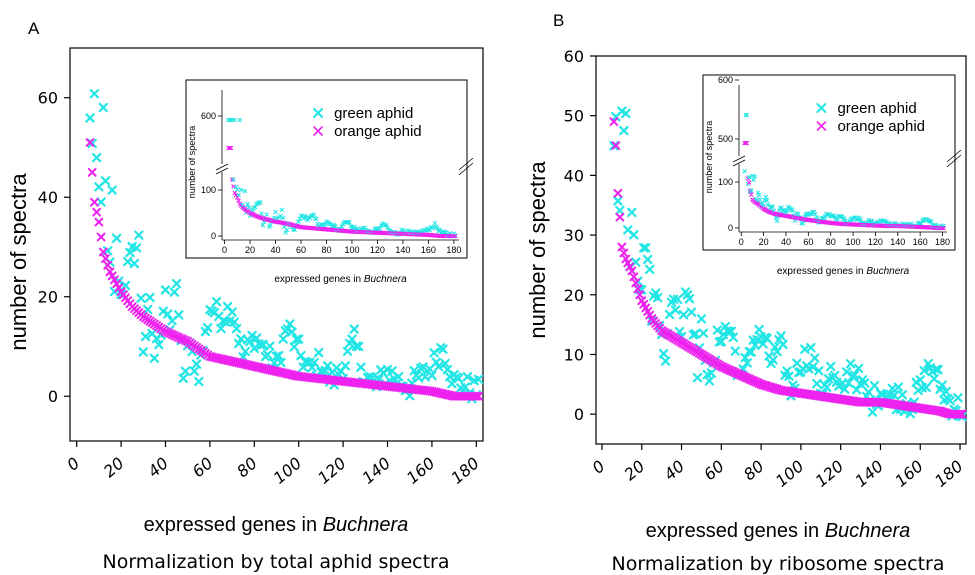 The height and width of the screenshot is (575, 975). I want to click on xtick-label: 120, so click(332, 471).